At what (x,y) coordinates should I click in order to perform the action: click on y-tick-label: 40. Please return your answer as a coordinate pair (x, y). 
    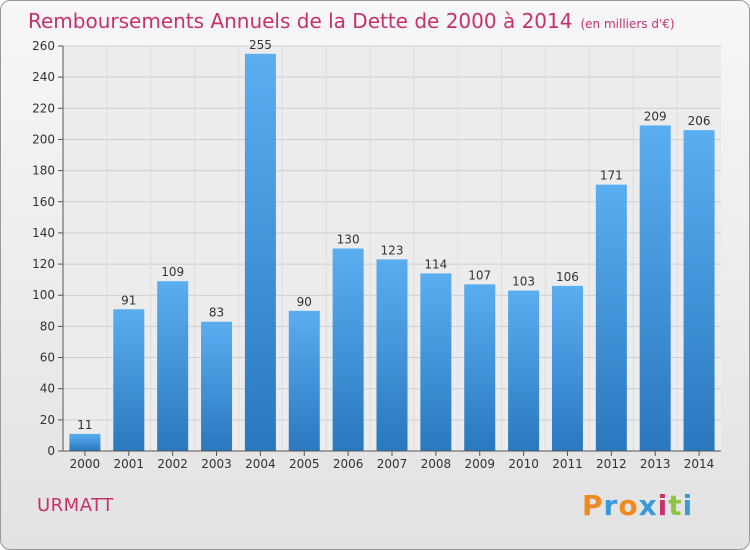
    Looking at the image, I should click on (47, 389).